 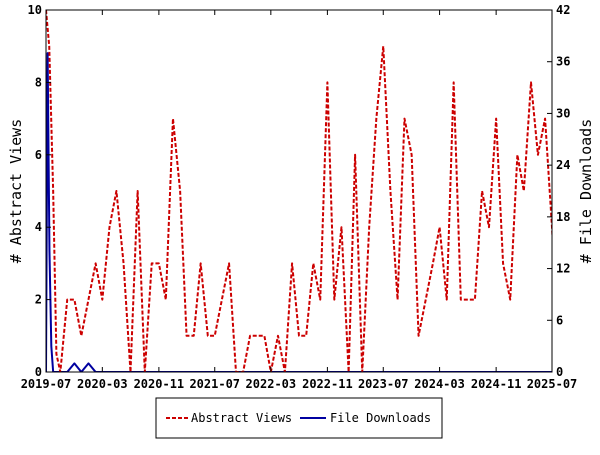 What do you see at coordinates (563, 10) in the screenshot?
I see `y-right-tick-label: 42` at bounding box center [563, 10].